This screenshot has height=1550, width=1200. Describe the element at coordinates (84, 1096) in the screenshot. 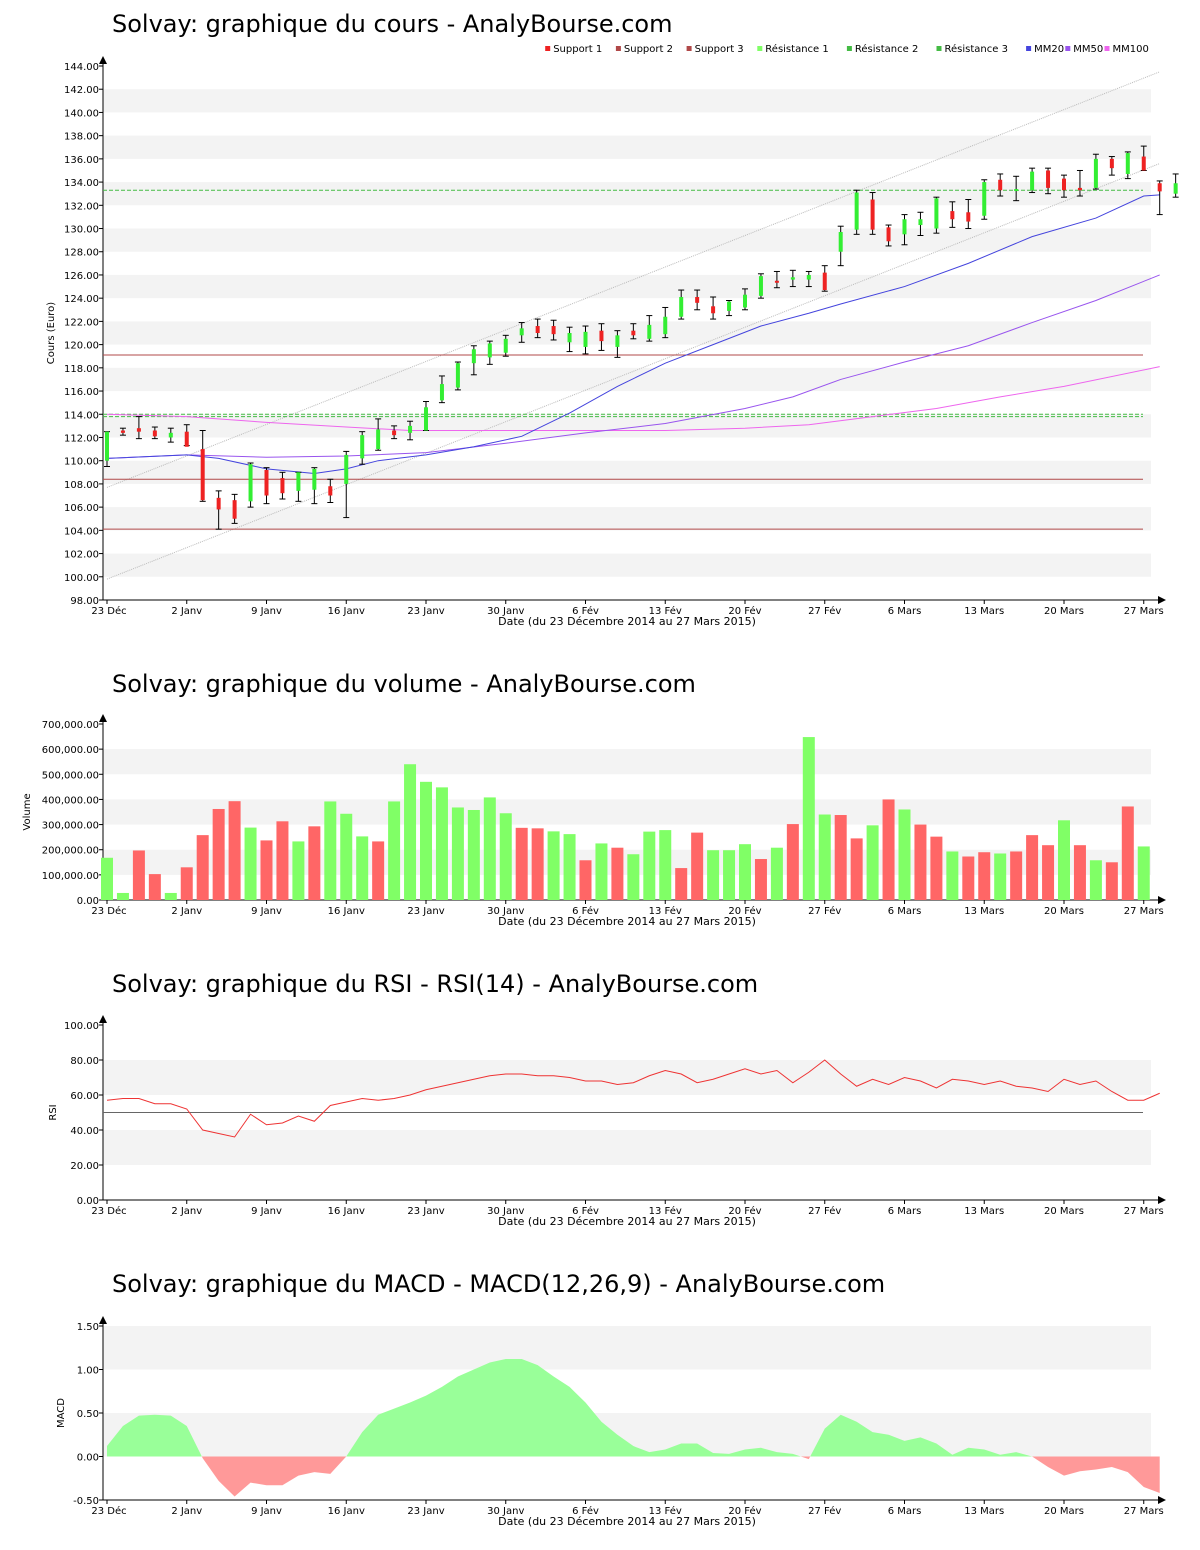

I see `y-tick-label: 60.00` at that location.